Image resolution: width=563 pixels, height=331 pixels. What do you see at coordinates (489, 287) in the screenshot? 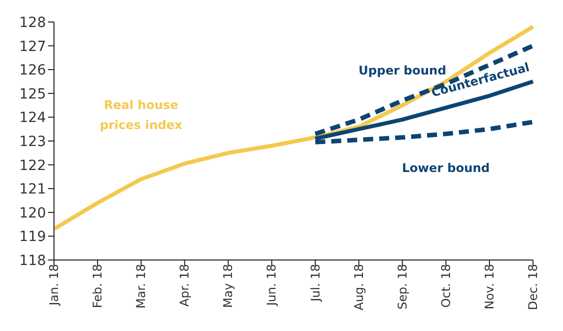
I see `x-tick-label: Nov. 18` at bounding box center [489, 287].